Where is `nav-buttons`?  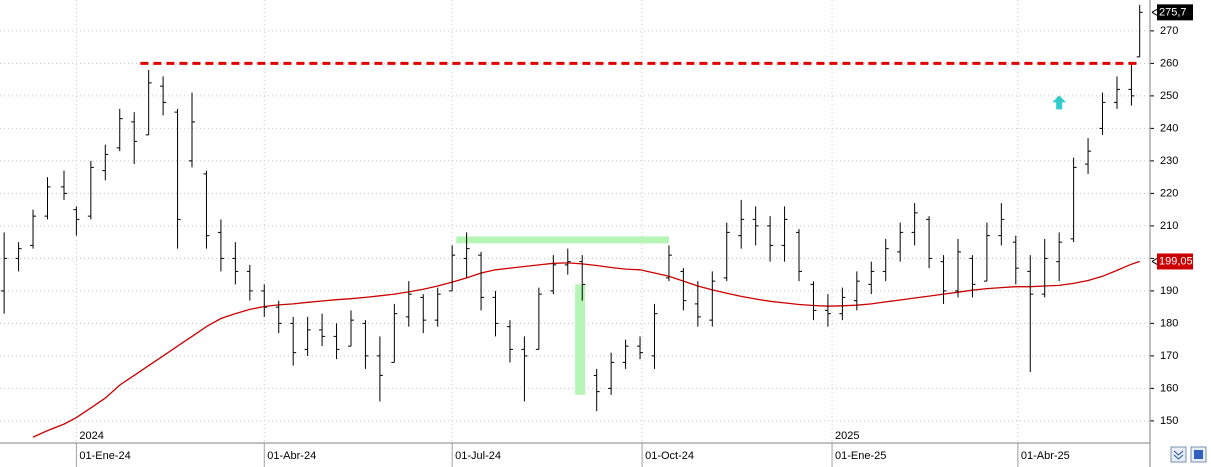
nav-buttons is located at coordinates (1188, 454).